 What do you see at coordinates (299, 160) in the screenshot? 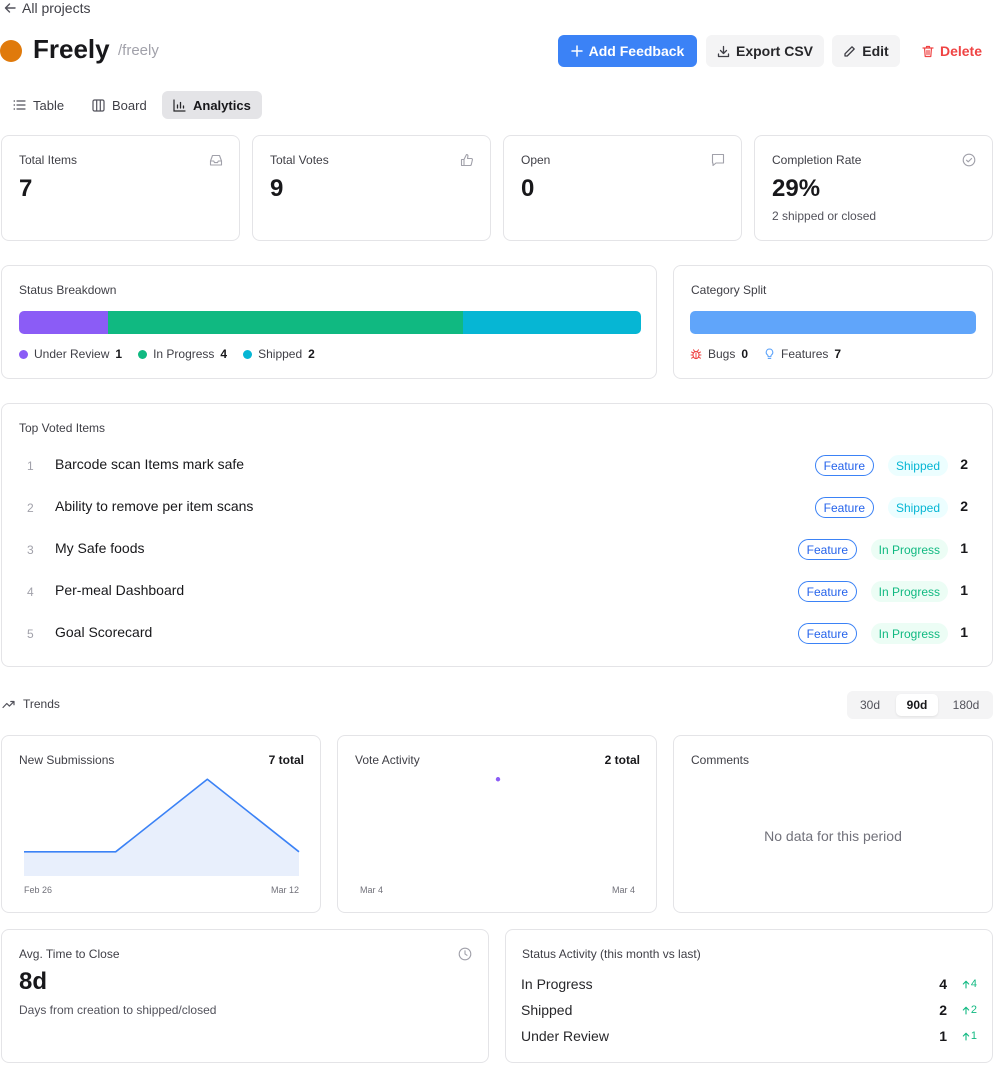
I see `stat-label: Total Votes` at bounding box center [299, 160].